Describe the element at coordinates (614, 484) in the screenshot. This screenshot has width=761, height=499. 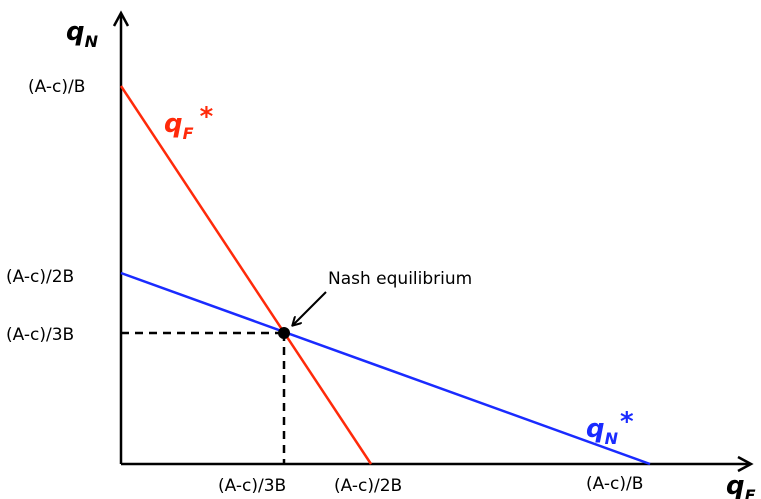
I see `x-tick-label: (A-c)/B` at that location.